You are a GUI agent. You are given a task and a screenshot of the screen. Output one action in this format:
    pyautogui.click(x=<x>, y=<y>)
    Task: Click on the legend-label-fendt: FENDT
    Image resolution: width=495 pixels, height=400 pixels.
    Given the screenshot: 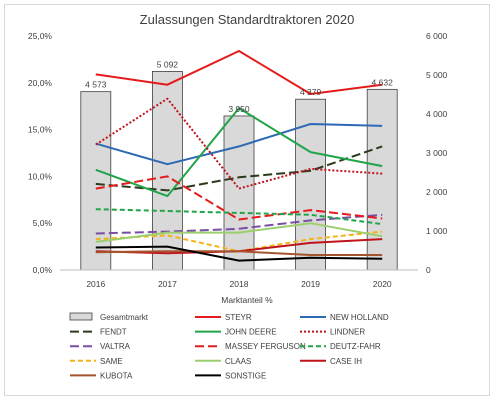 What is the action you would take?
    pyautogui.click(x=113, y=332)
    